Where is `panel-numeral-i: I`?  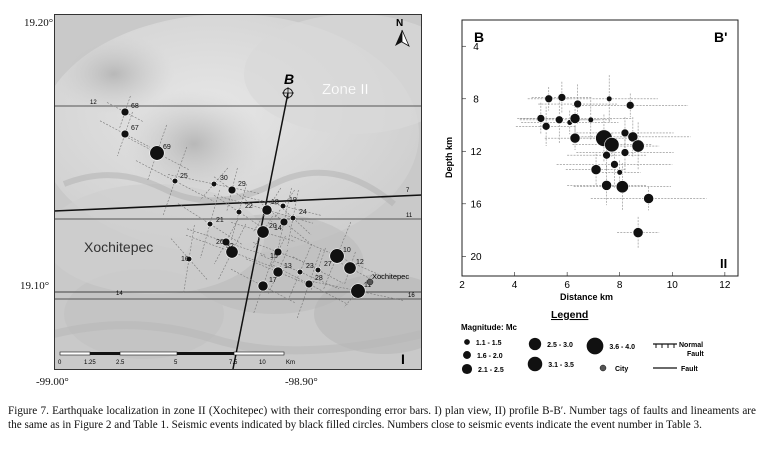 panel-numeral-i: I is located at coordinates (403, 359).